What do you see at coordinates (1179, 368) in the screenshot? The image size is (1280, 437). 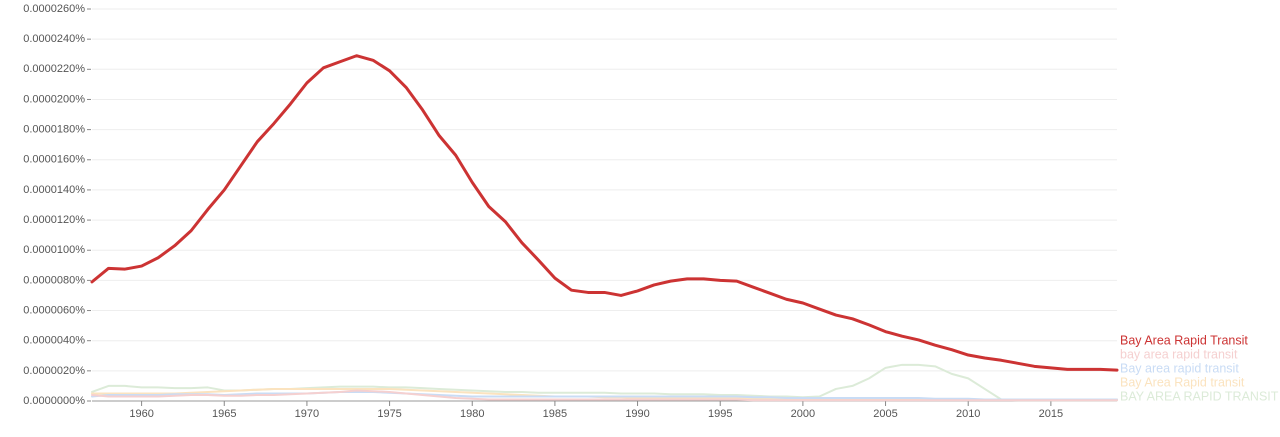 I see `legend-label: Bay area rapid transit` at bounding box center [1179, 368].